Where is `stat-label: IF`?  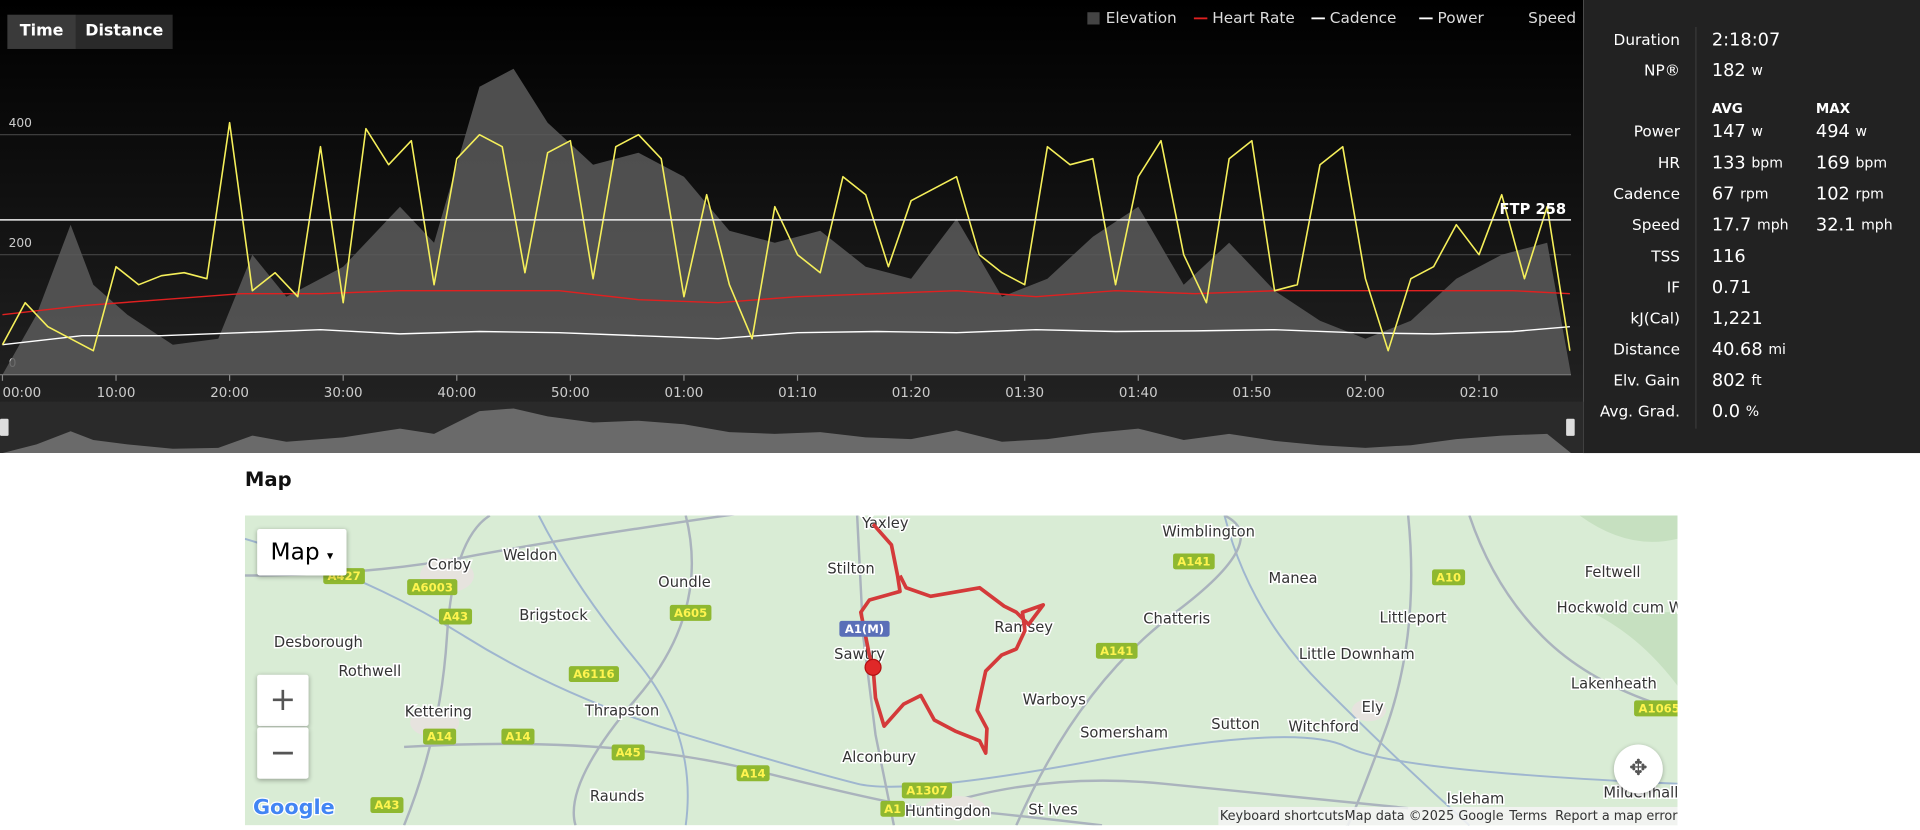 stat-label: IF is located at coordinates (1673, 288).